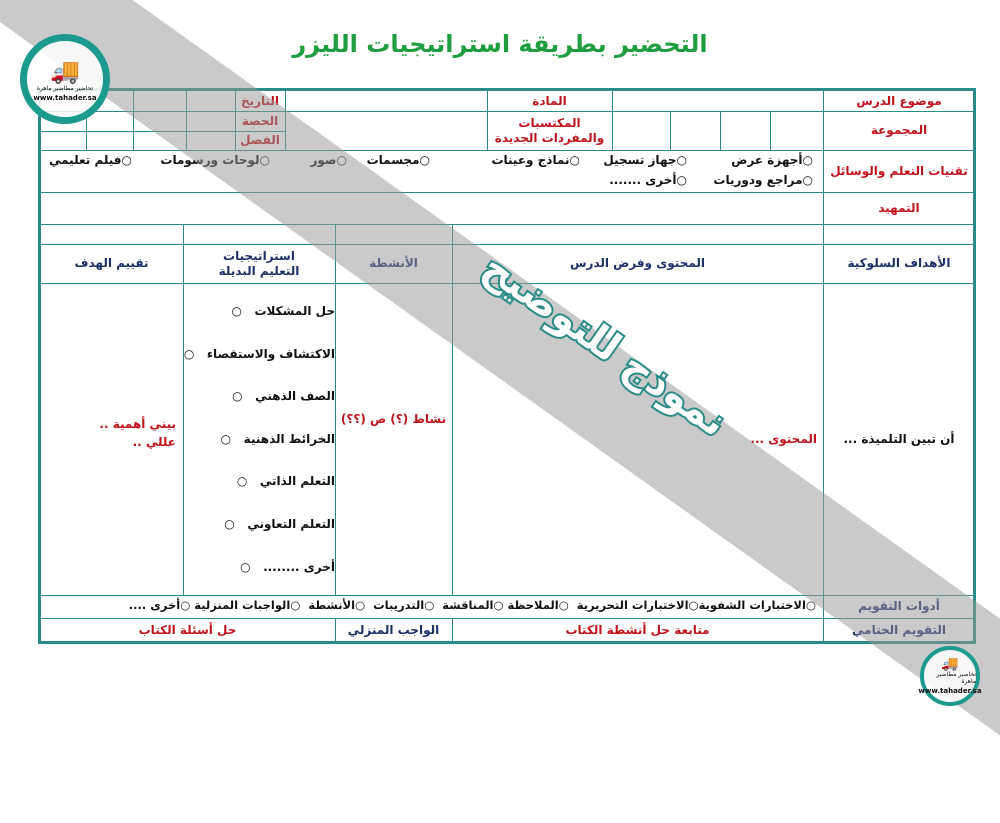 This screenshot has width=1000, height=823. Describe the element at coordinates (500, 44) in the screenshot. I see `page-title: التحضير بطريقة استراتيجيات الليزر` at that location.